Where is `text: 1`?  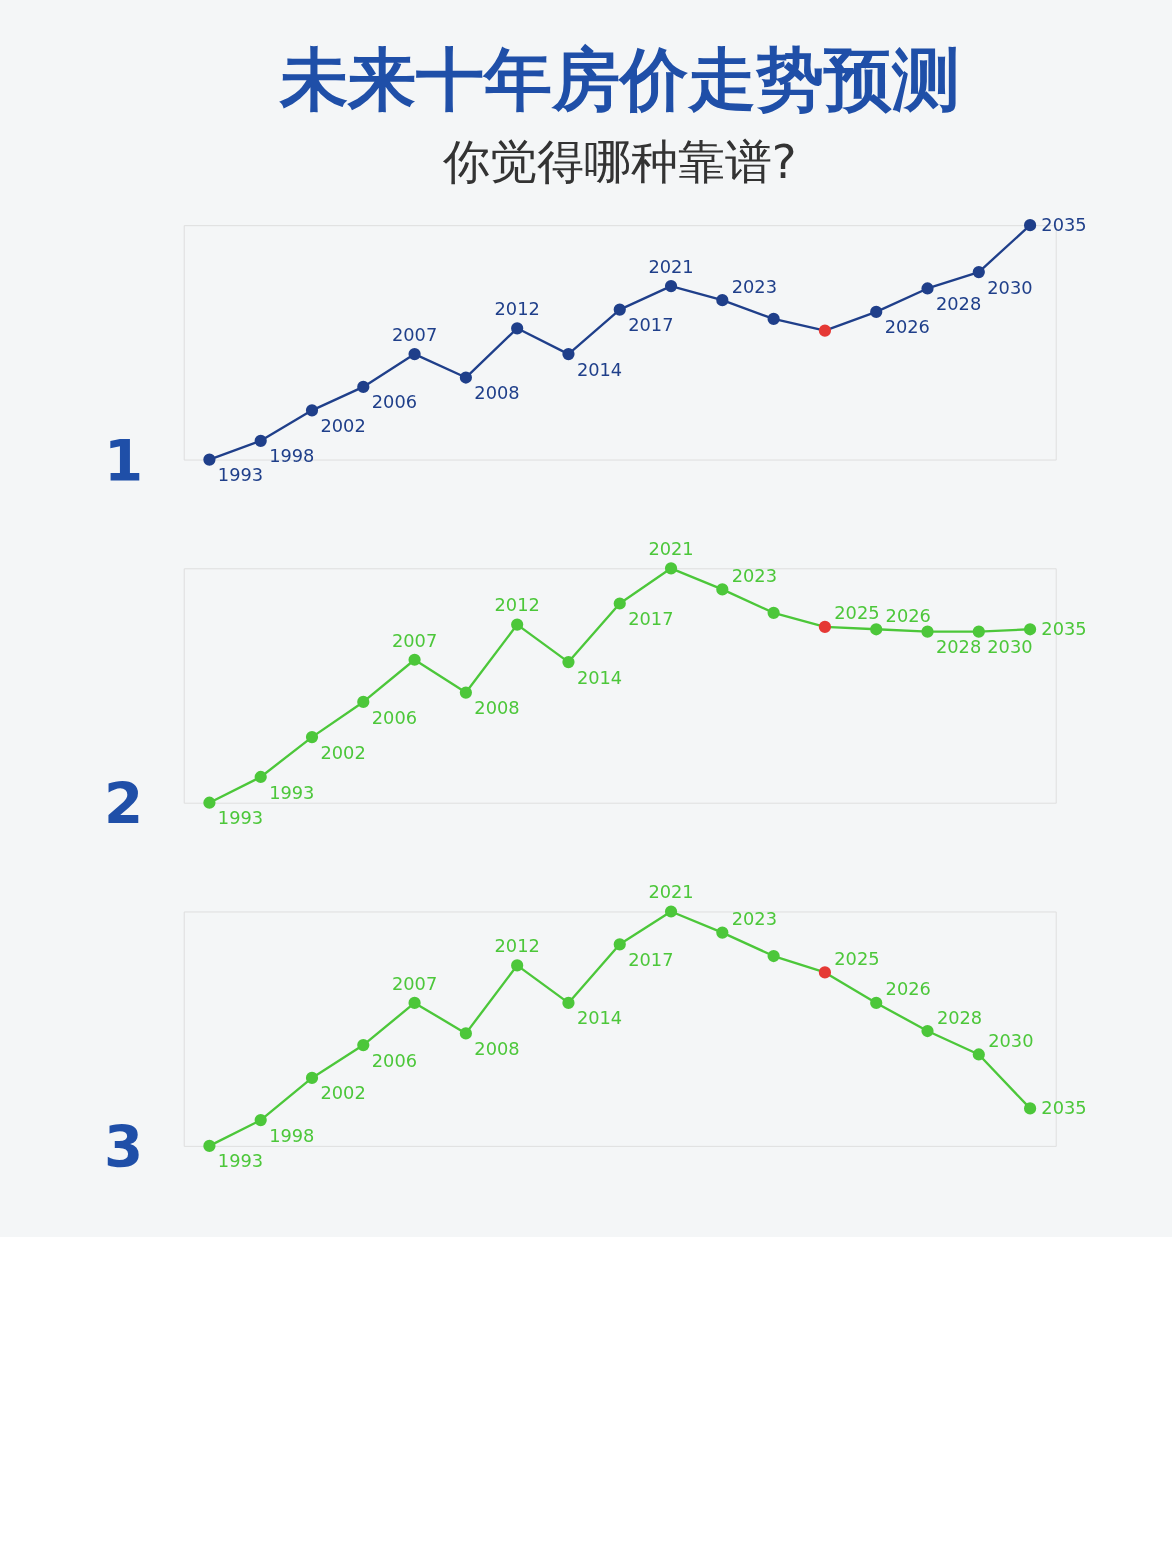
text: 1 is located at coordinates (124, 462).